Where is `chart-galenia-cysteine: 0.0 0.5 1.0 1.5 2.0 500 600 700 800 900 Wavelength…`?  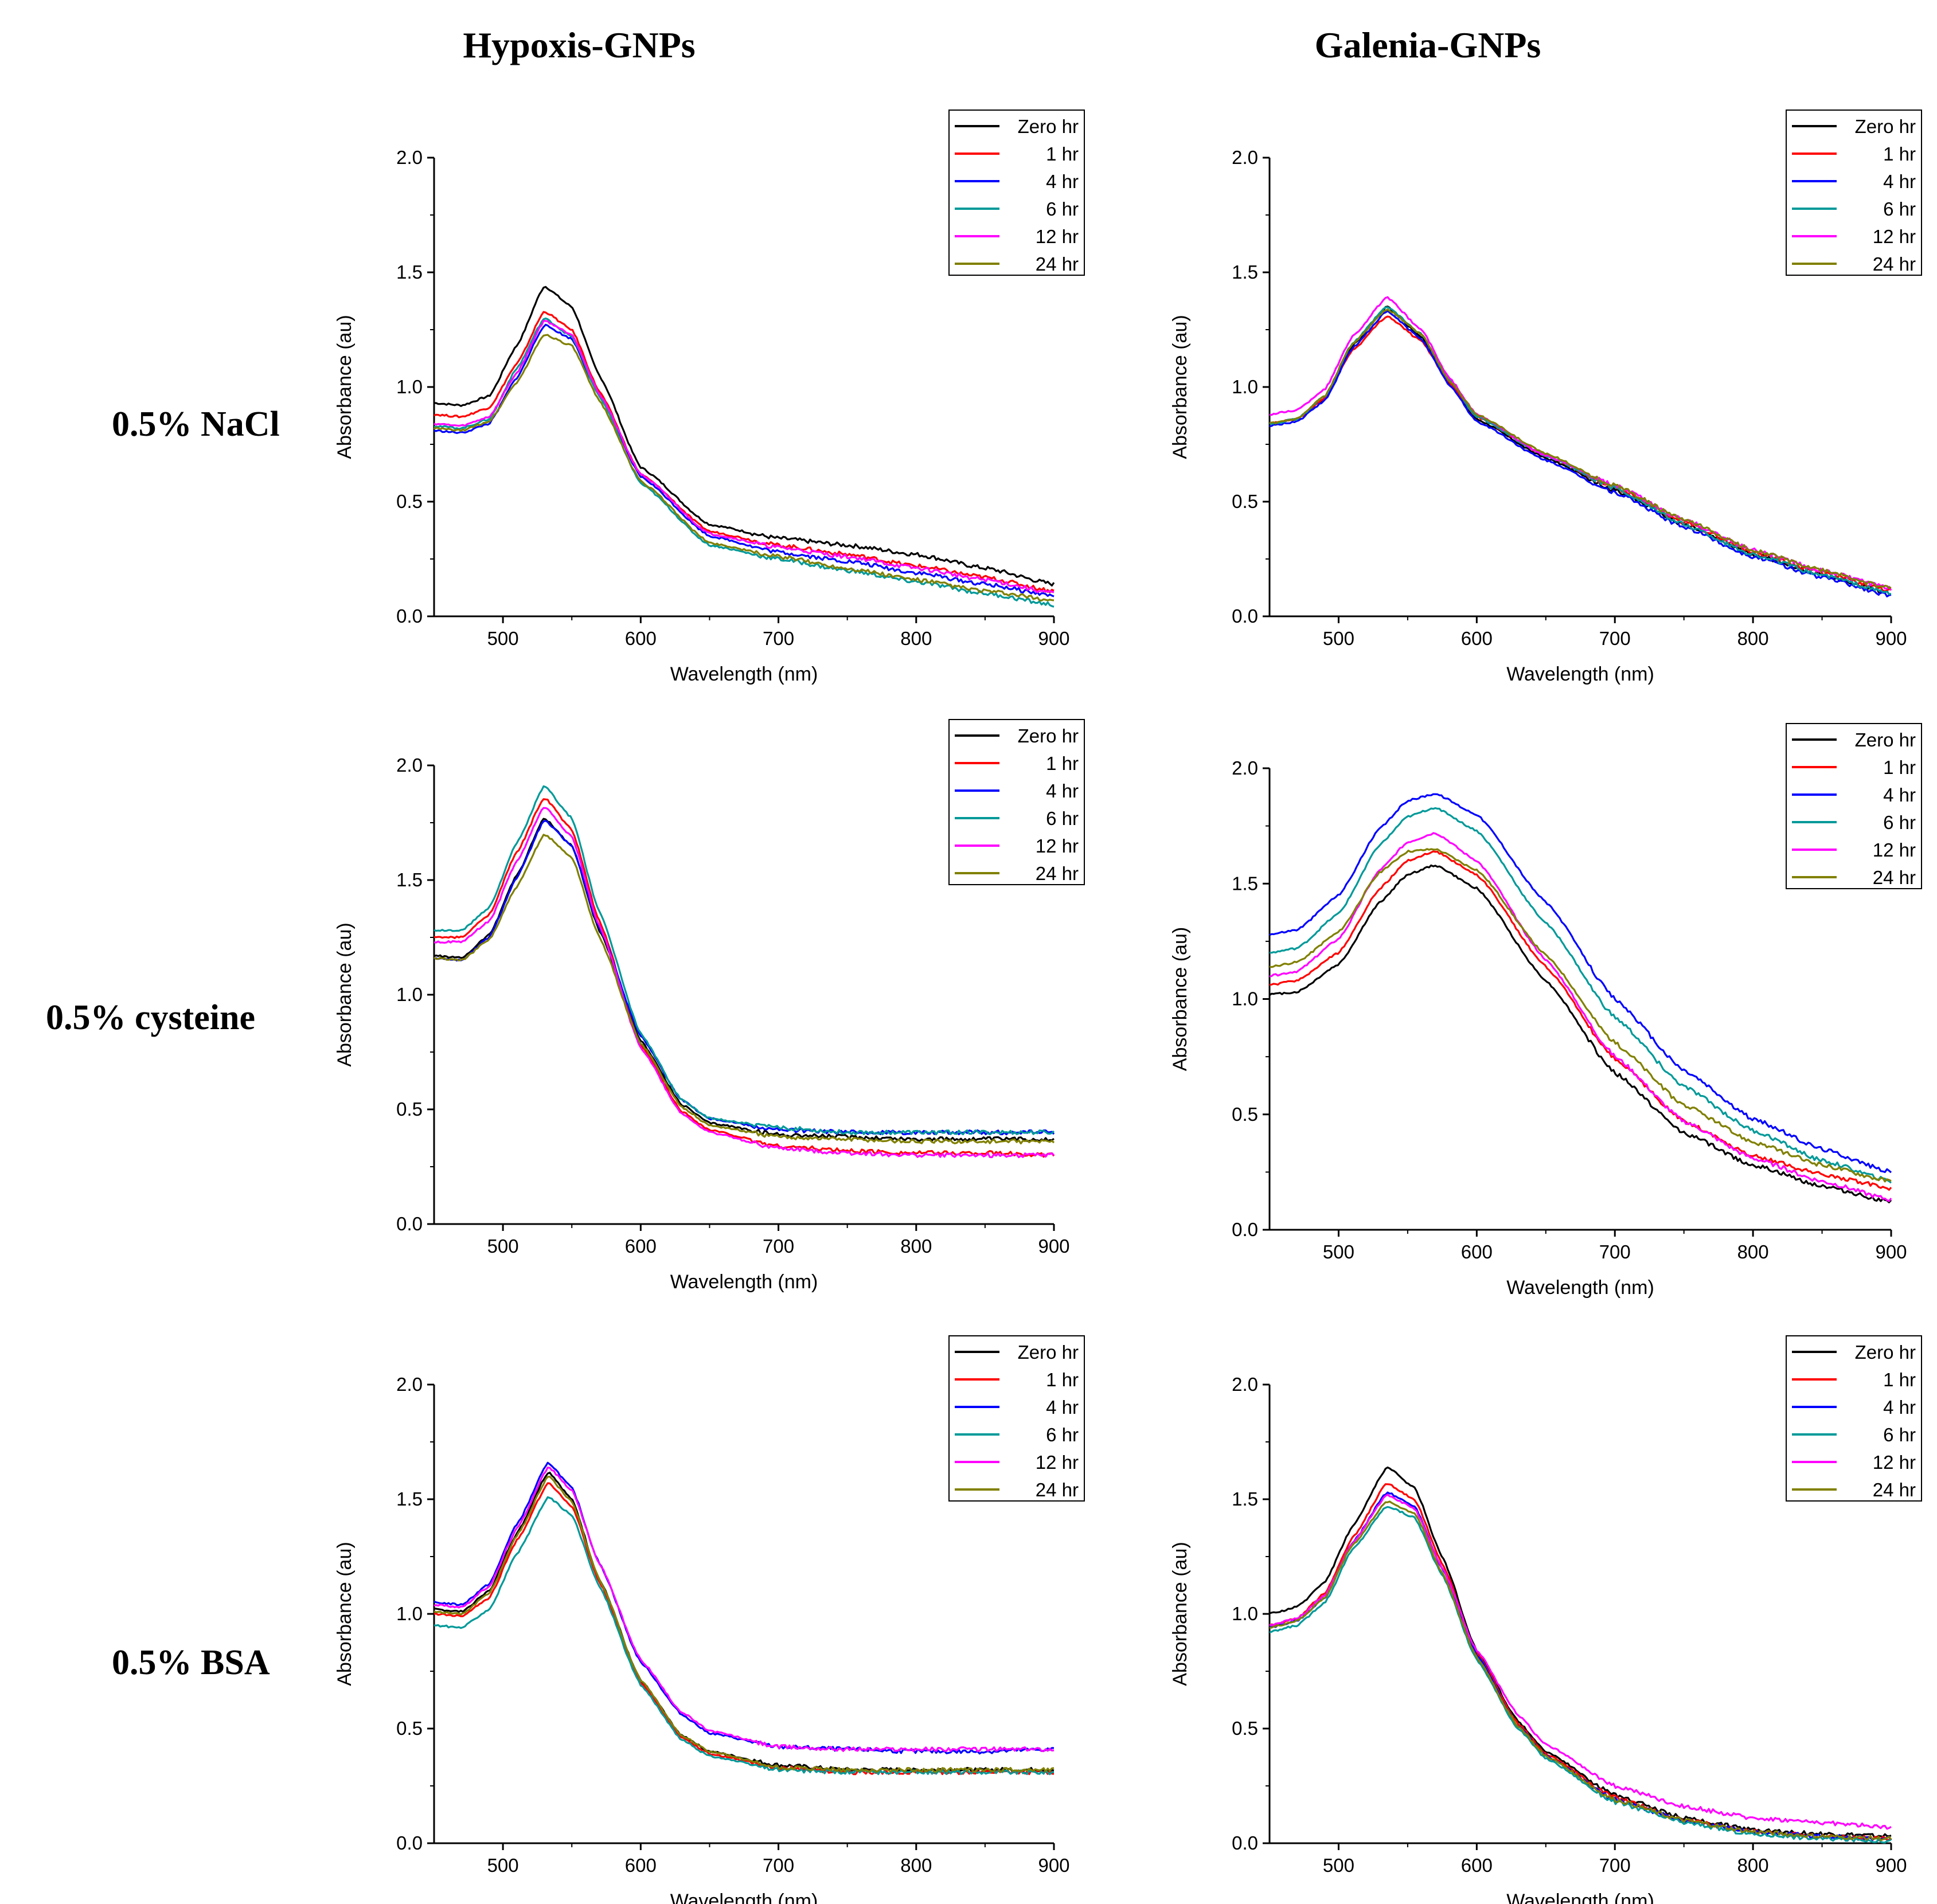
chart-galenia-cysteine: 0.0 0.5 1.0 1.5 2.0 500 600 700 800 900 Wavelength… is located at coordinates (1545, 1011).